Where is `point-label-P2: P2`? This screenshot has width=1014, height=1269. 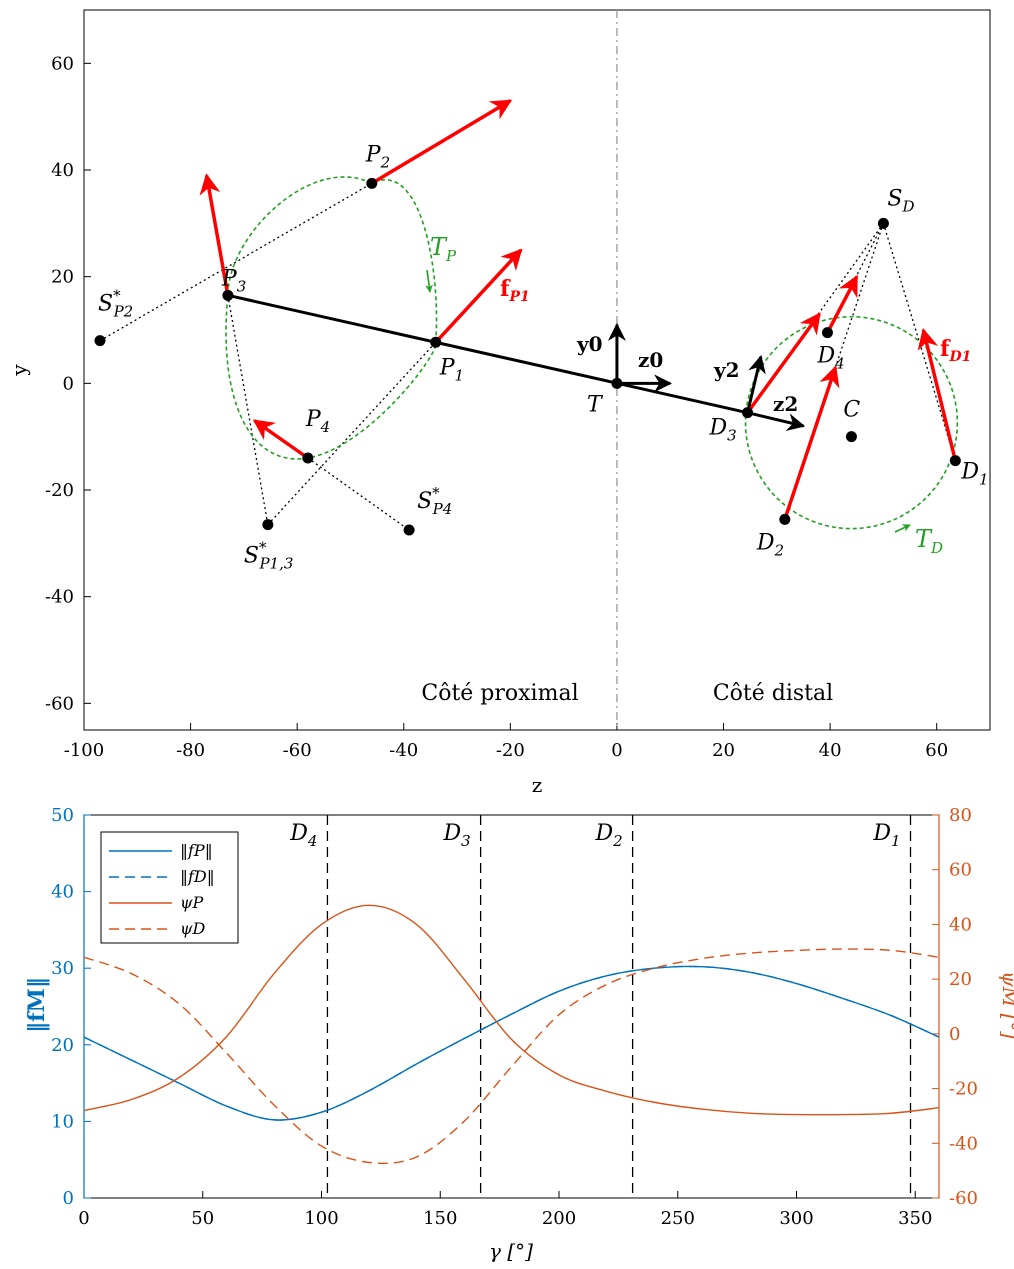
point-label-P2: P2 is located at coordinates (377, 156).